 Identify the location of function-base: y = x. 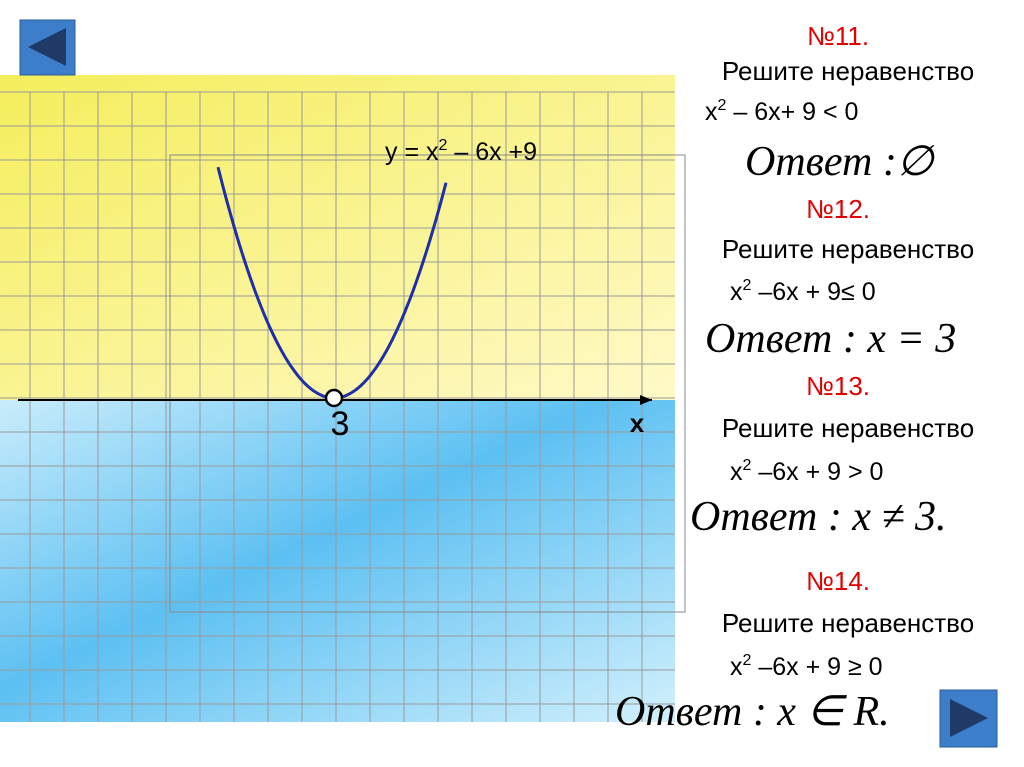
(412, 152).